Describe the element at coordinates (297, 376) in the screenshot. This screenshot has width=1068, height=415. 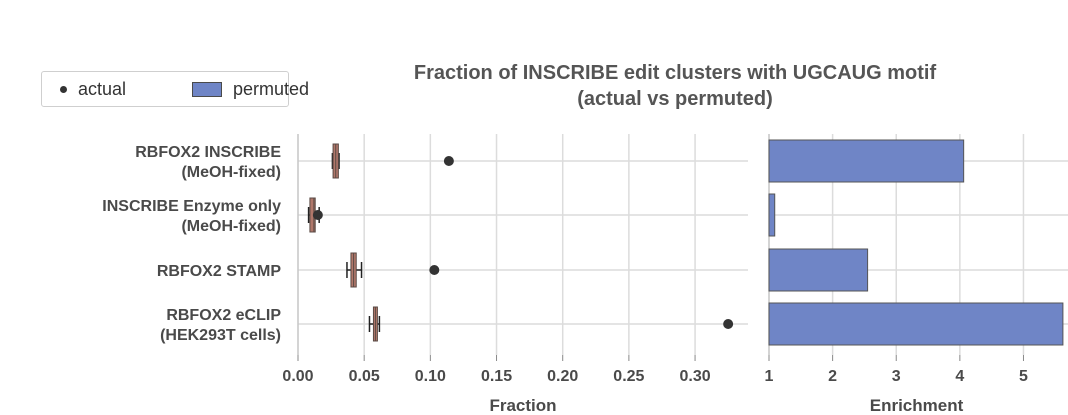
I see `left-x-tick-label: 0.00` at that location.